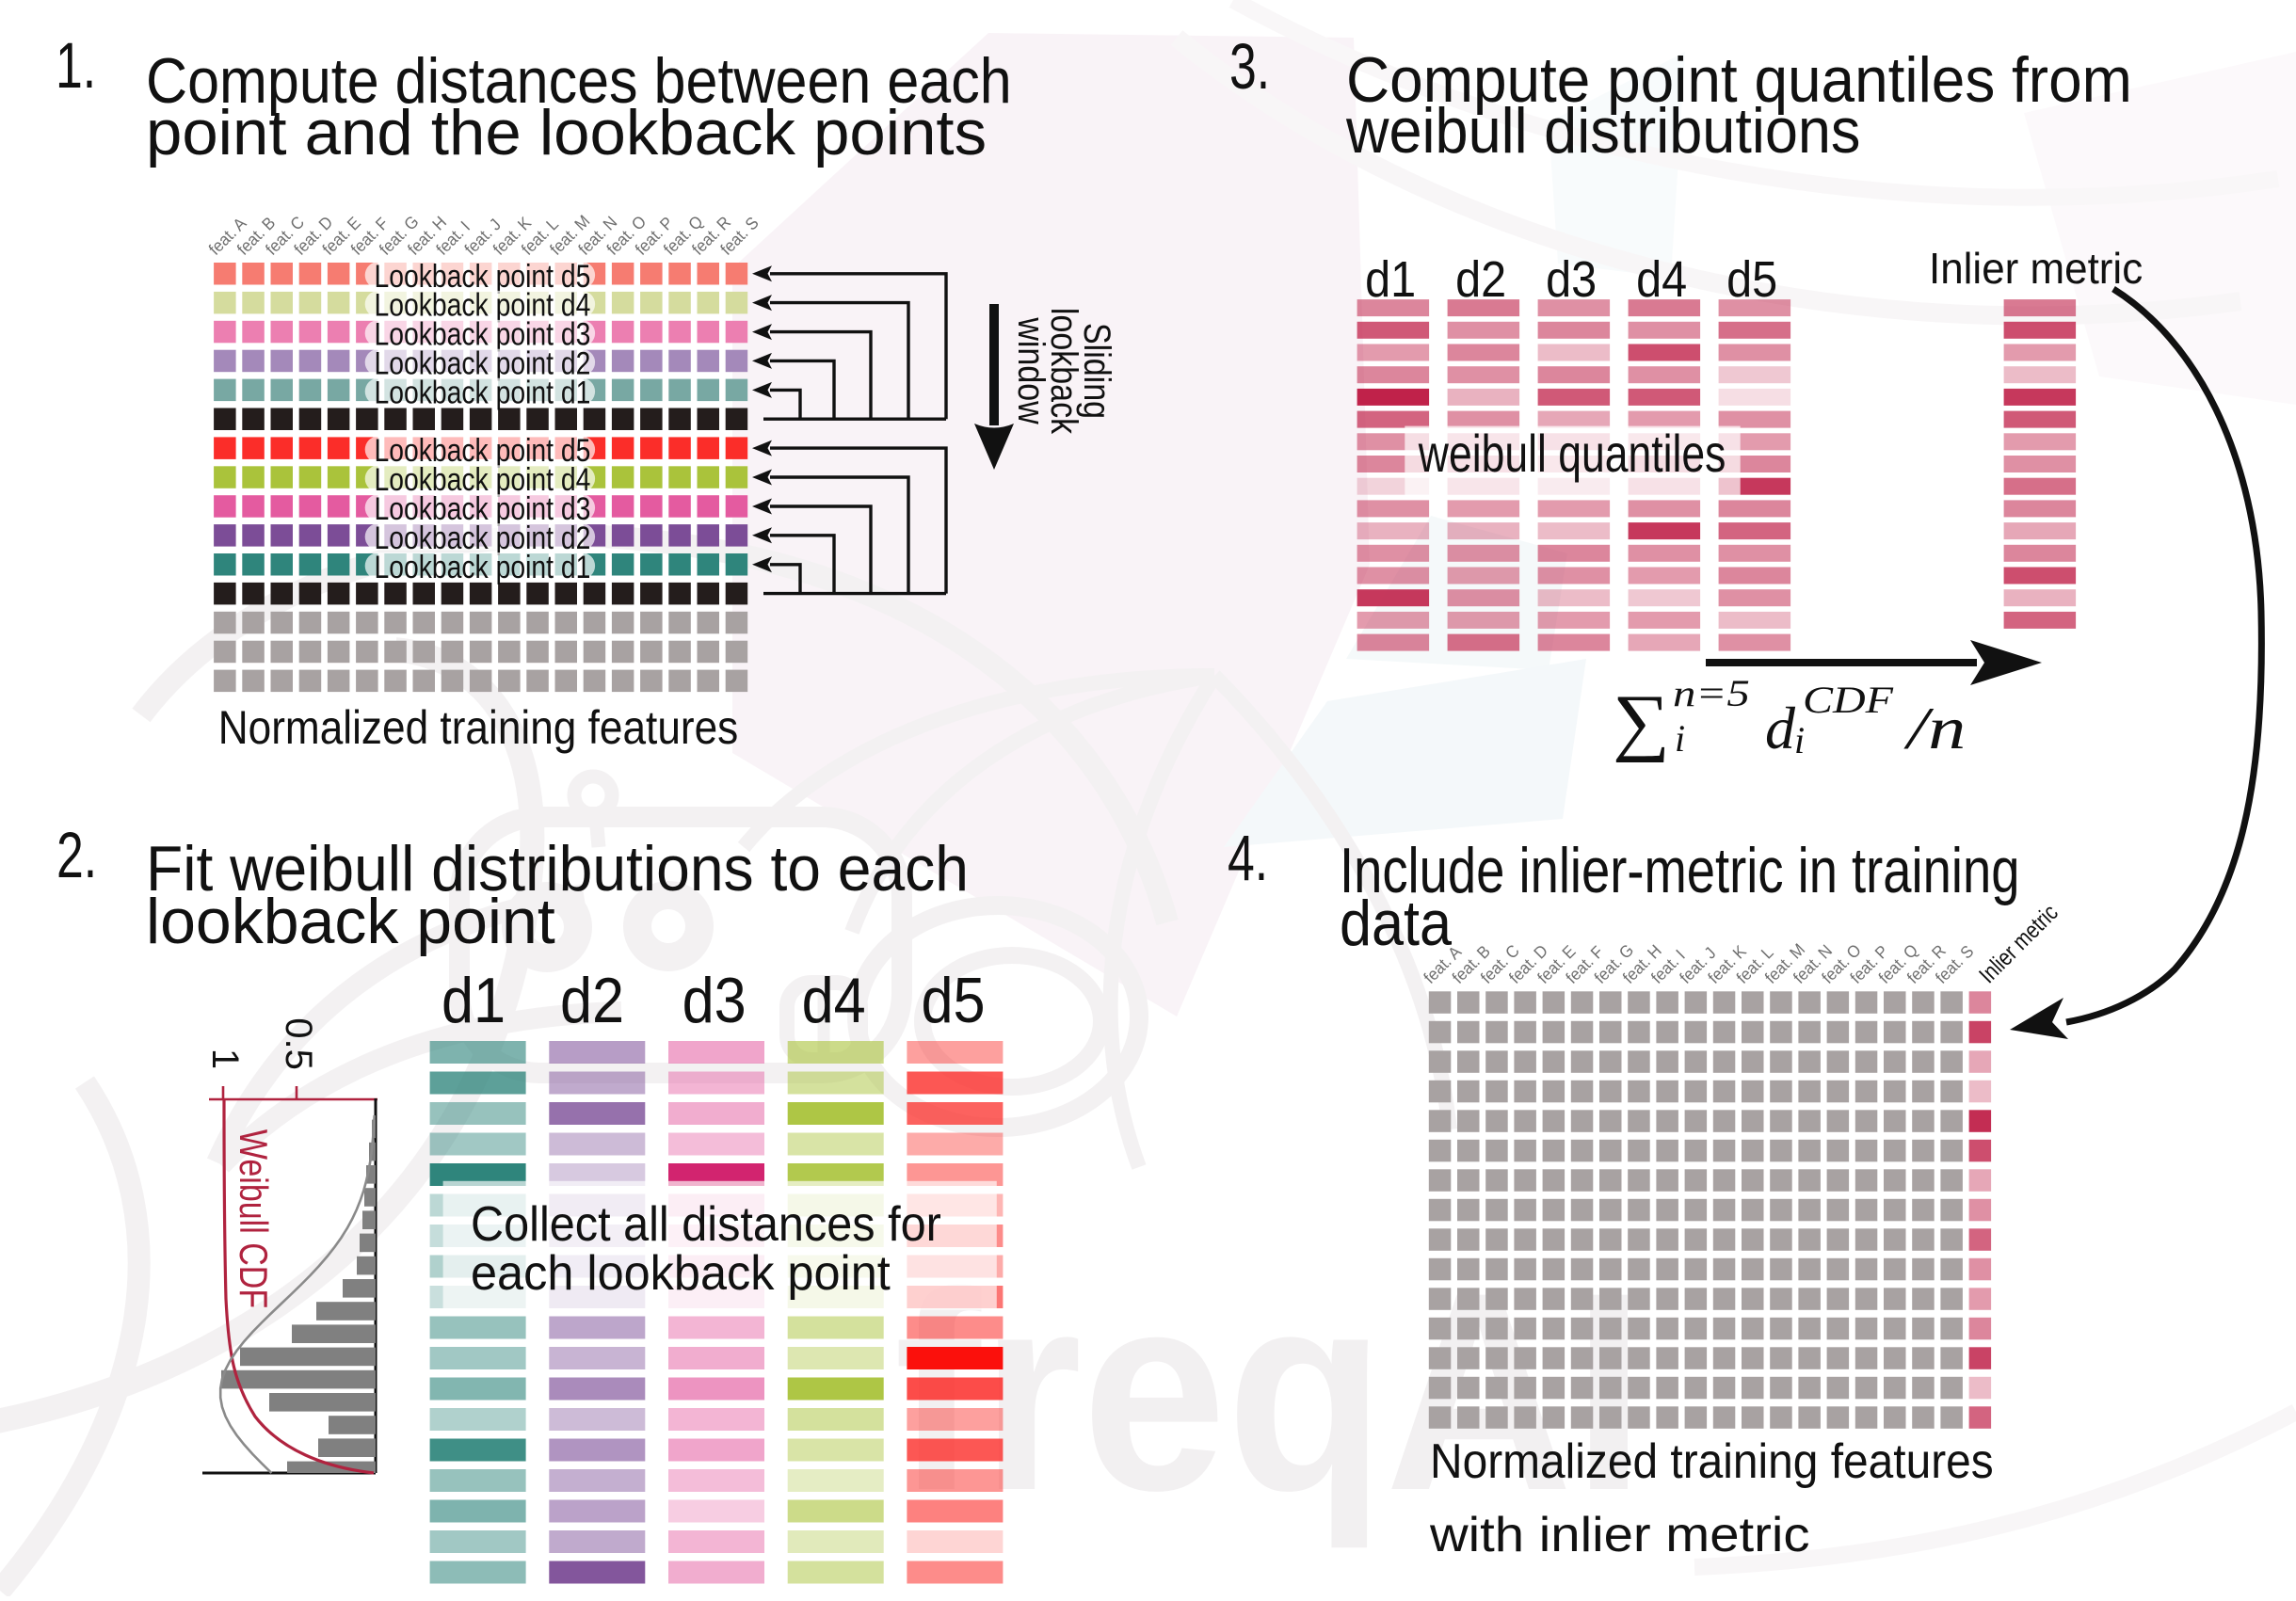 Image resolution: width=2296 pixels, height=1601 pixels. Describe the element at coordinates (1097, 371) in the screenshot. I see `svg-text: Sliding` at that location.